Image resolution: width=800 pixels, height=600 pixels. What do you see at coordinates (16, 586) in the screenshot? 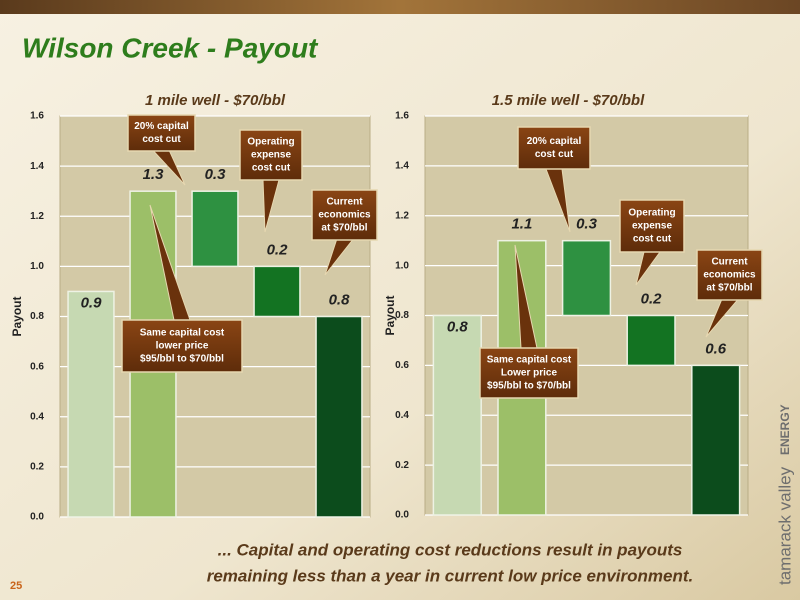
I see `page-number: 25` at bounding box center [16, 586].